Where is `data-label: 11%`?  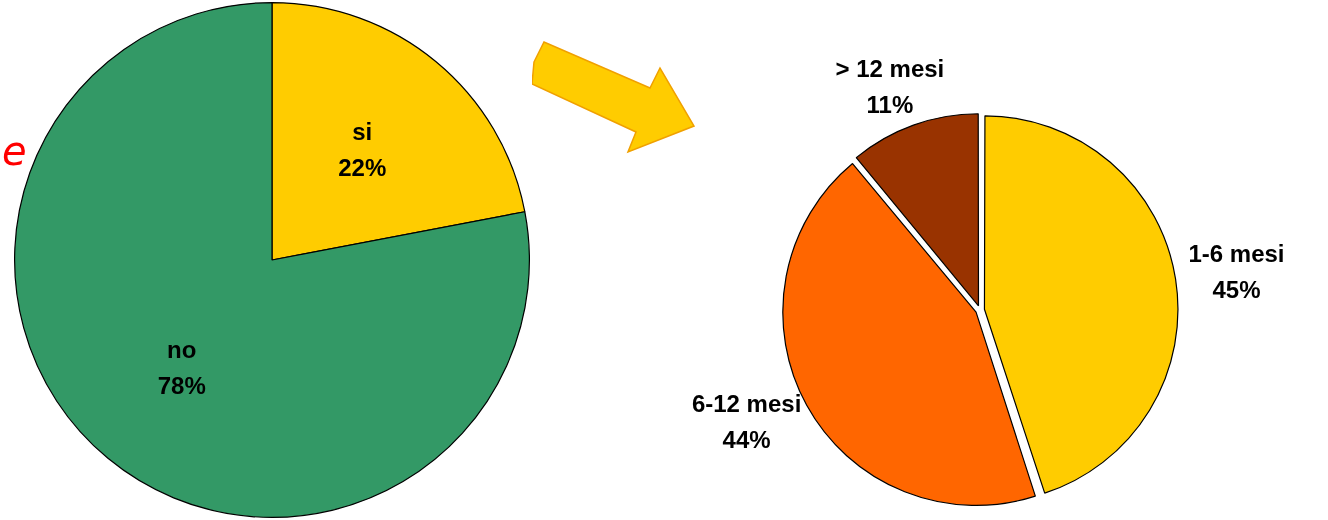 data-label: 11% is located at coordinates (890, 104).